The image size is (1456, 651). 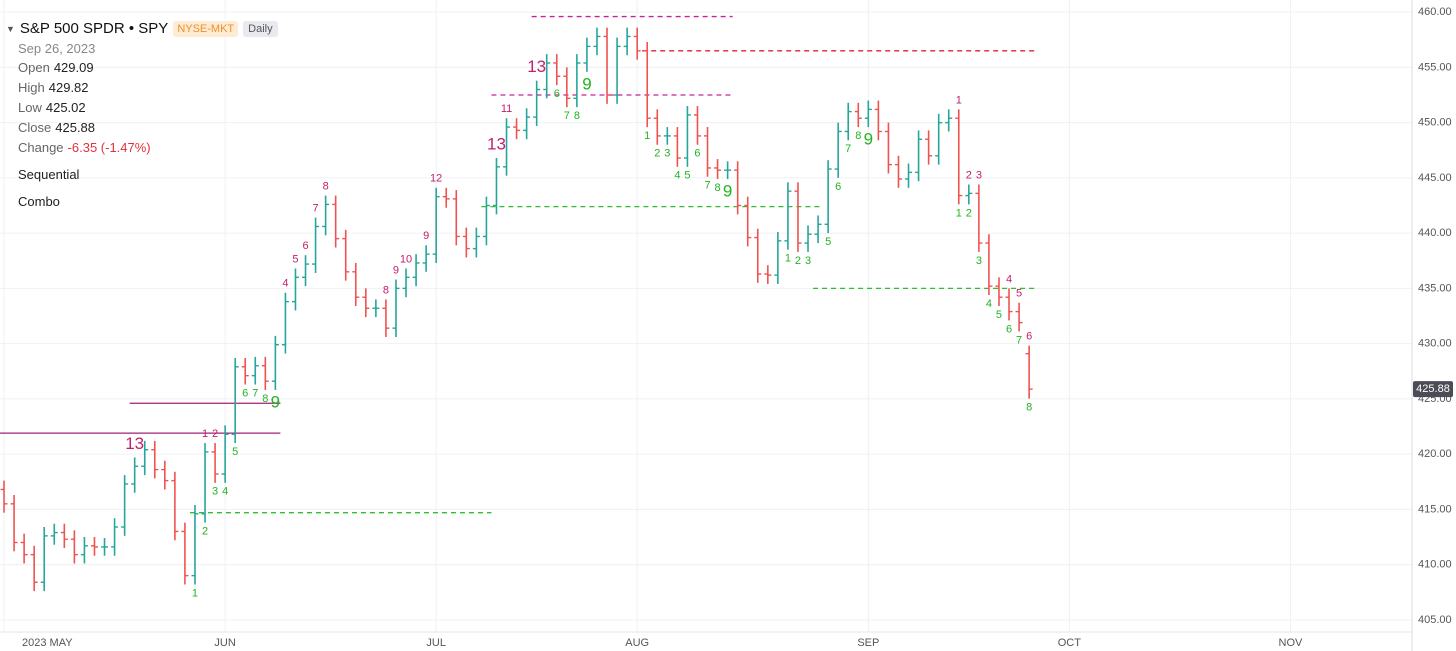 I want to click on interval-badge: Daily, so click(x=260, y=28).